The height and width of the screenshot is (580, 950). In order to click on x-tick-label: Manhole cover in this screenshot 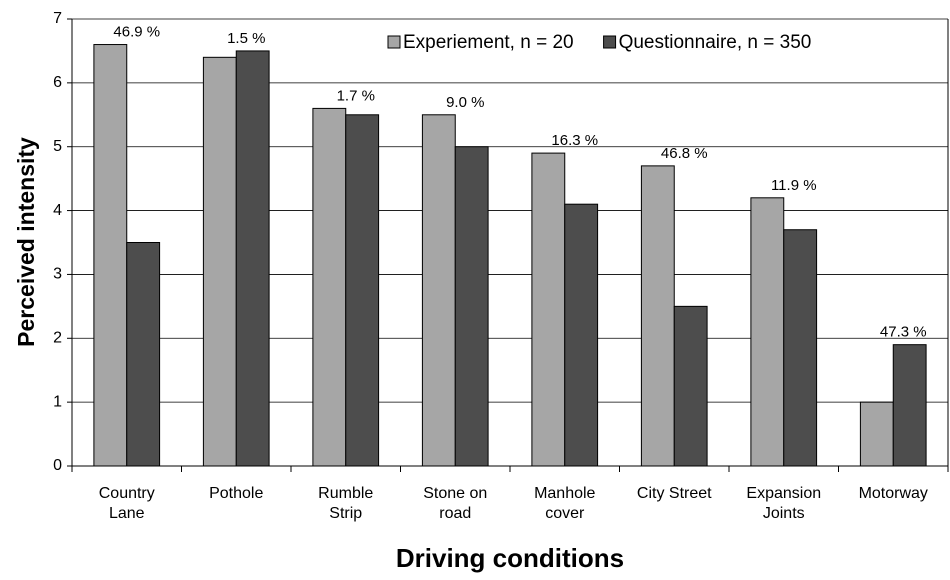, I will do `click(565, 503)`.